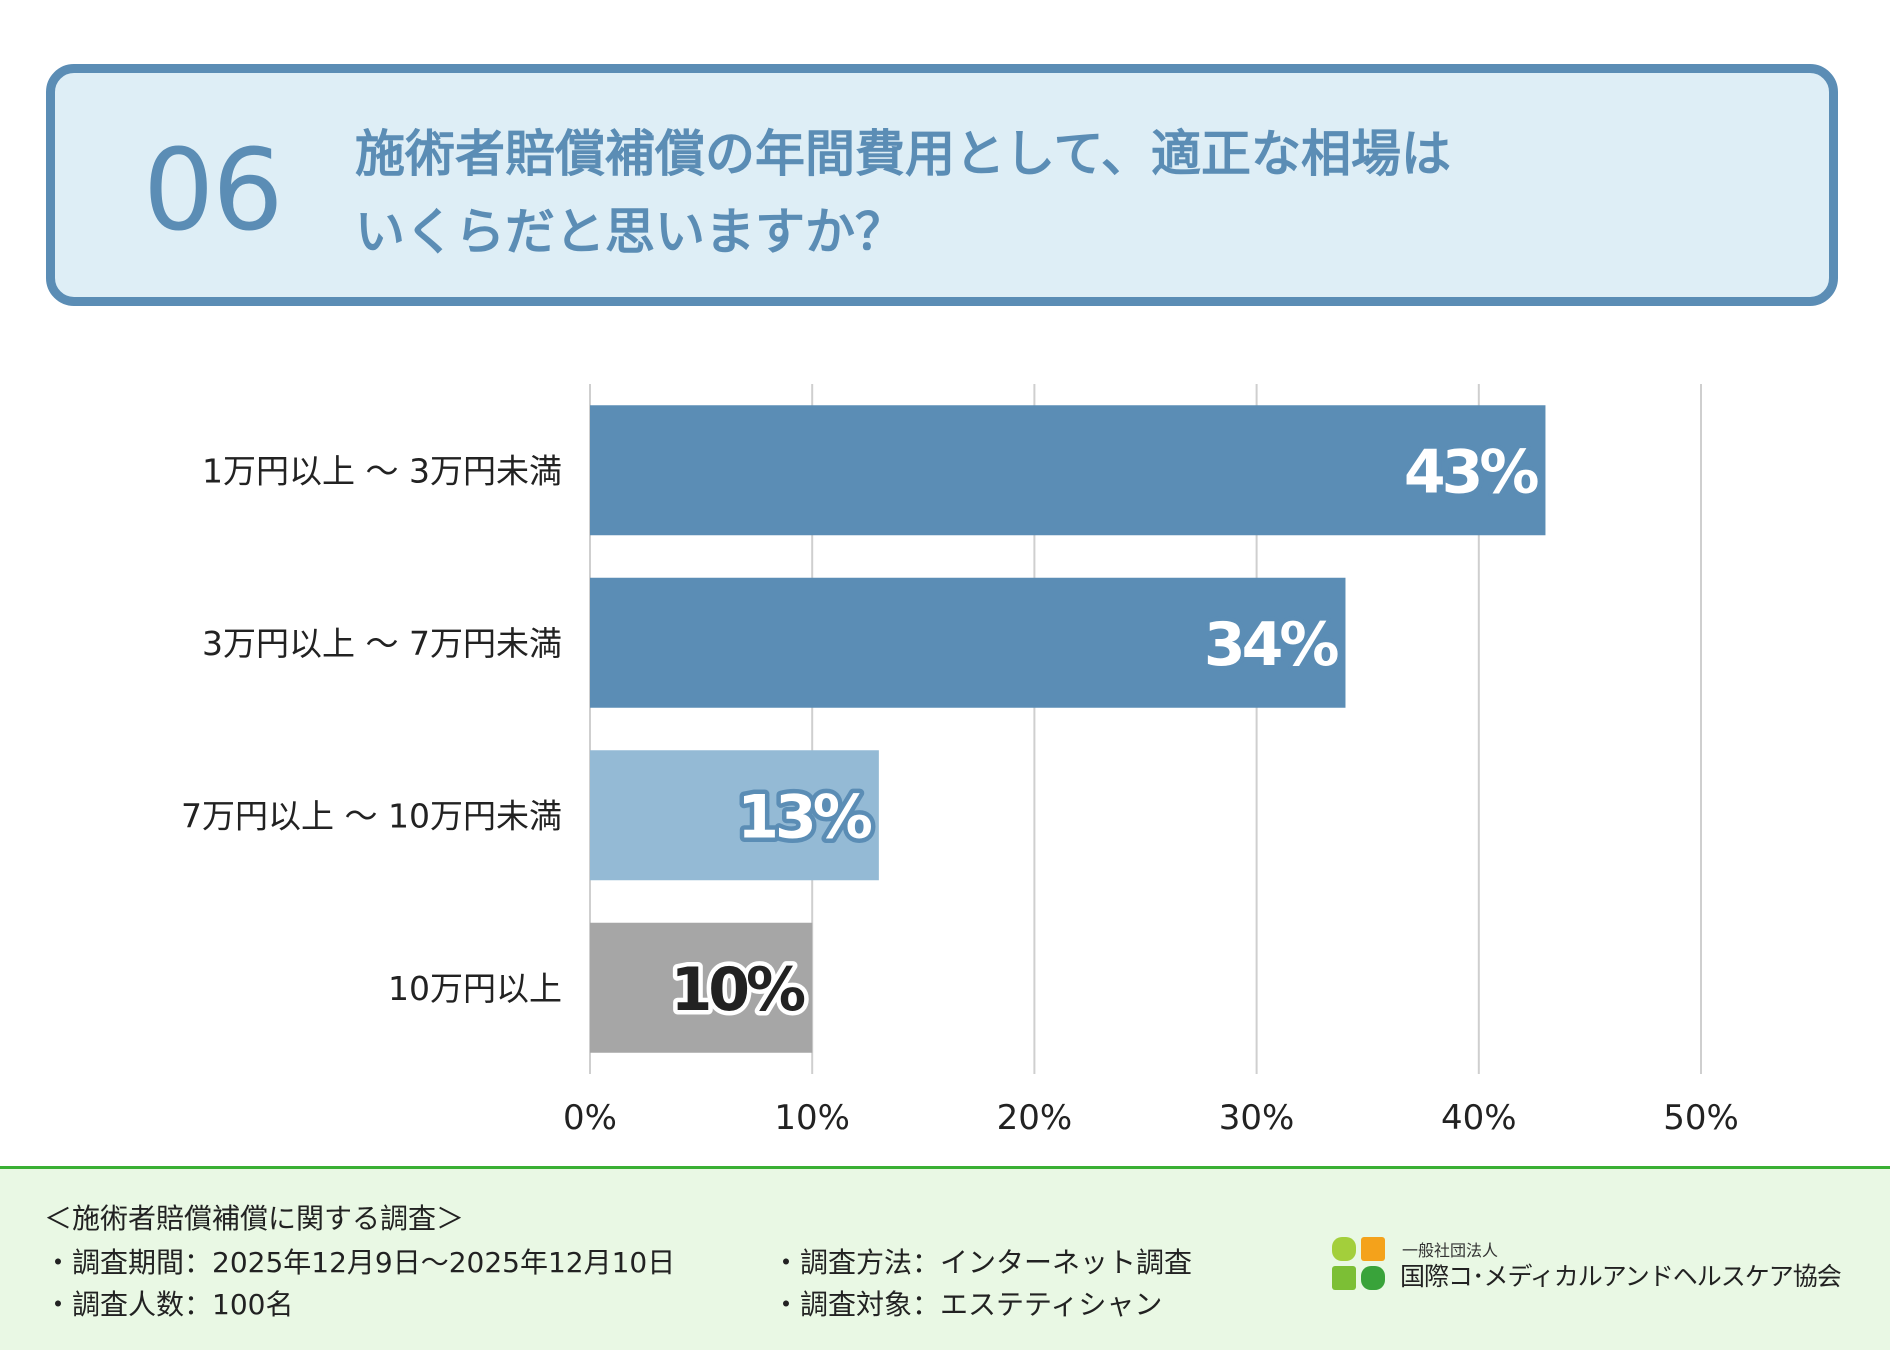 This screenshot has height=1350, width=1890. I want to click on org-name: 国際コ･メディカルアンドヘルスケア協会, so click(1621, 1276).